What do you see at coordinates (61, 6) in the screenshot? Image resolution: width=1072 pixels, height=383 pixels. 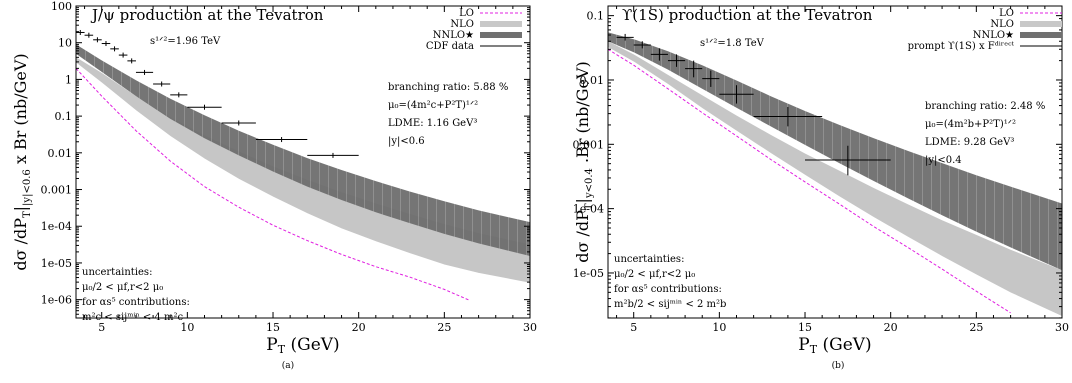 I see `y-tick-label: 100` at bounding box center [61, 6].